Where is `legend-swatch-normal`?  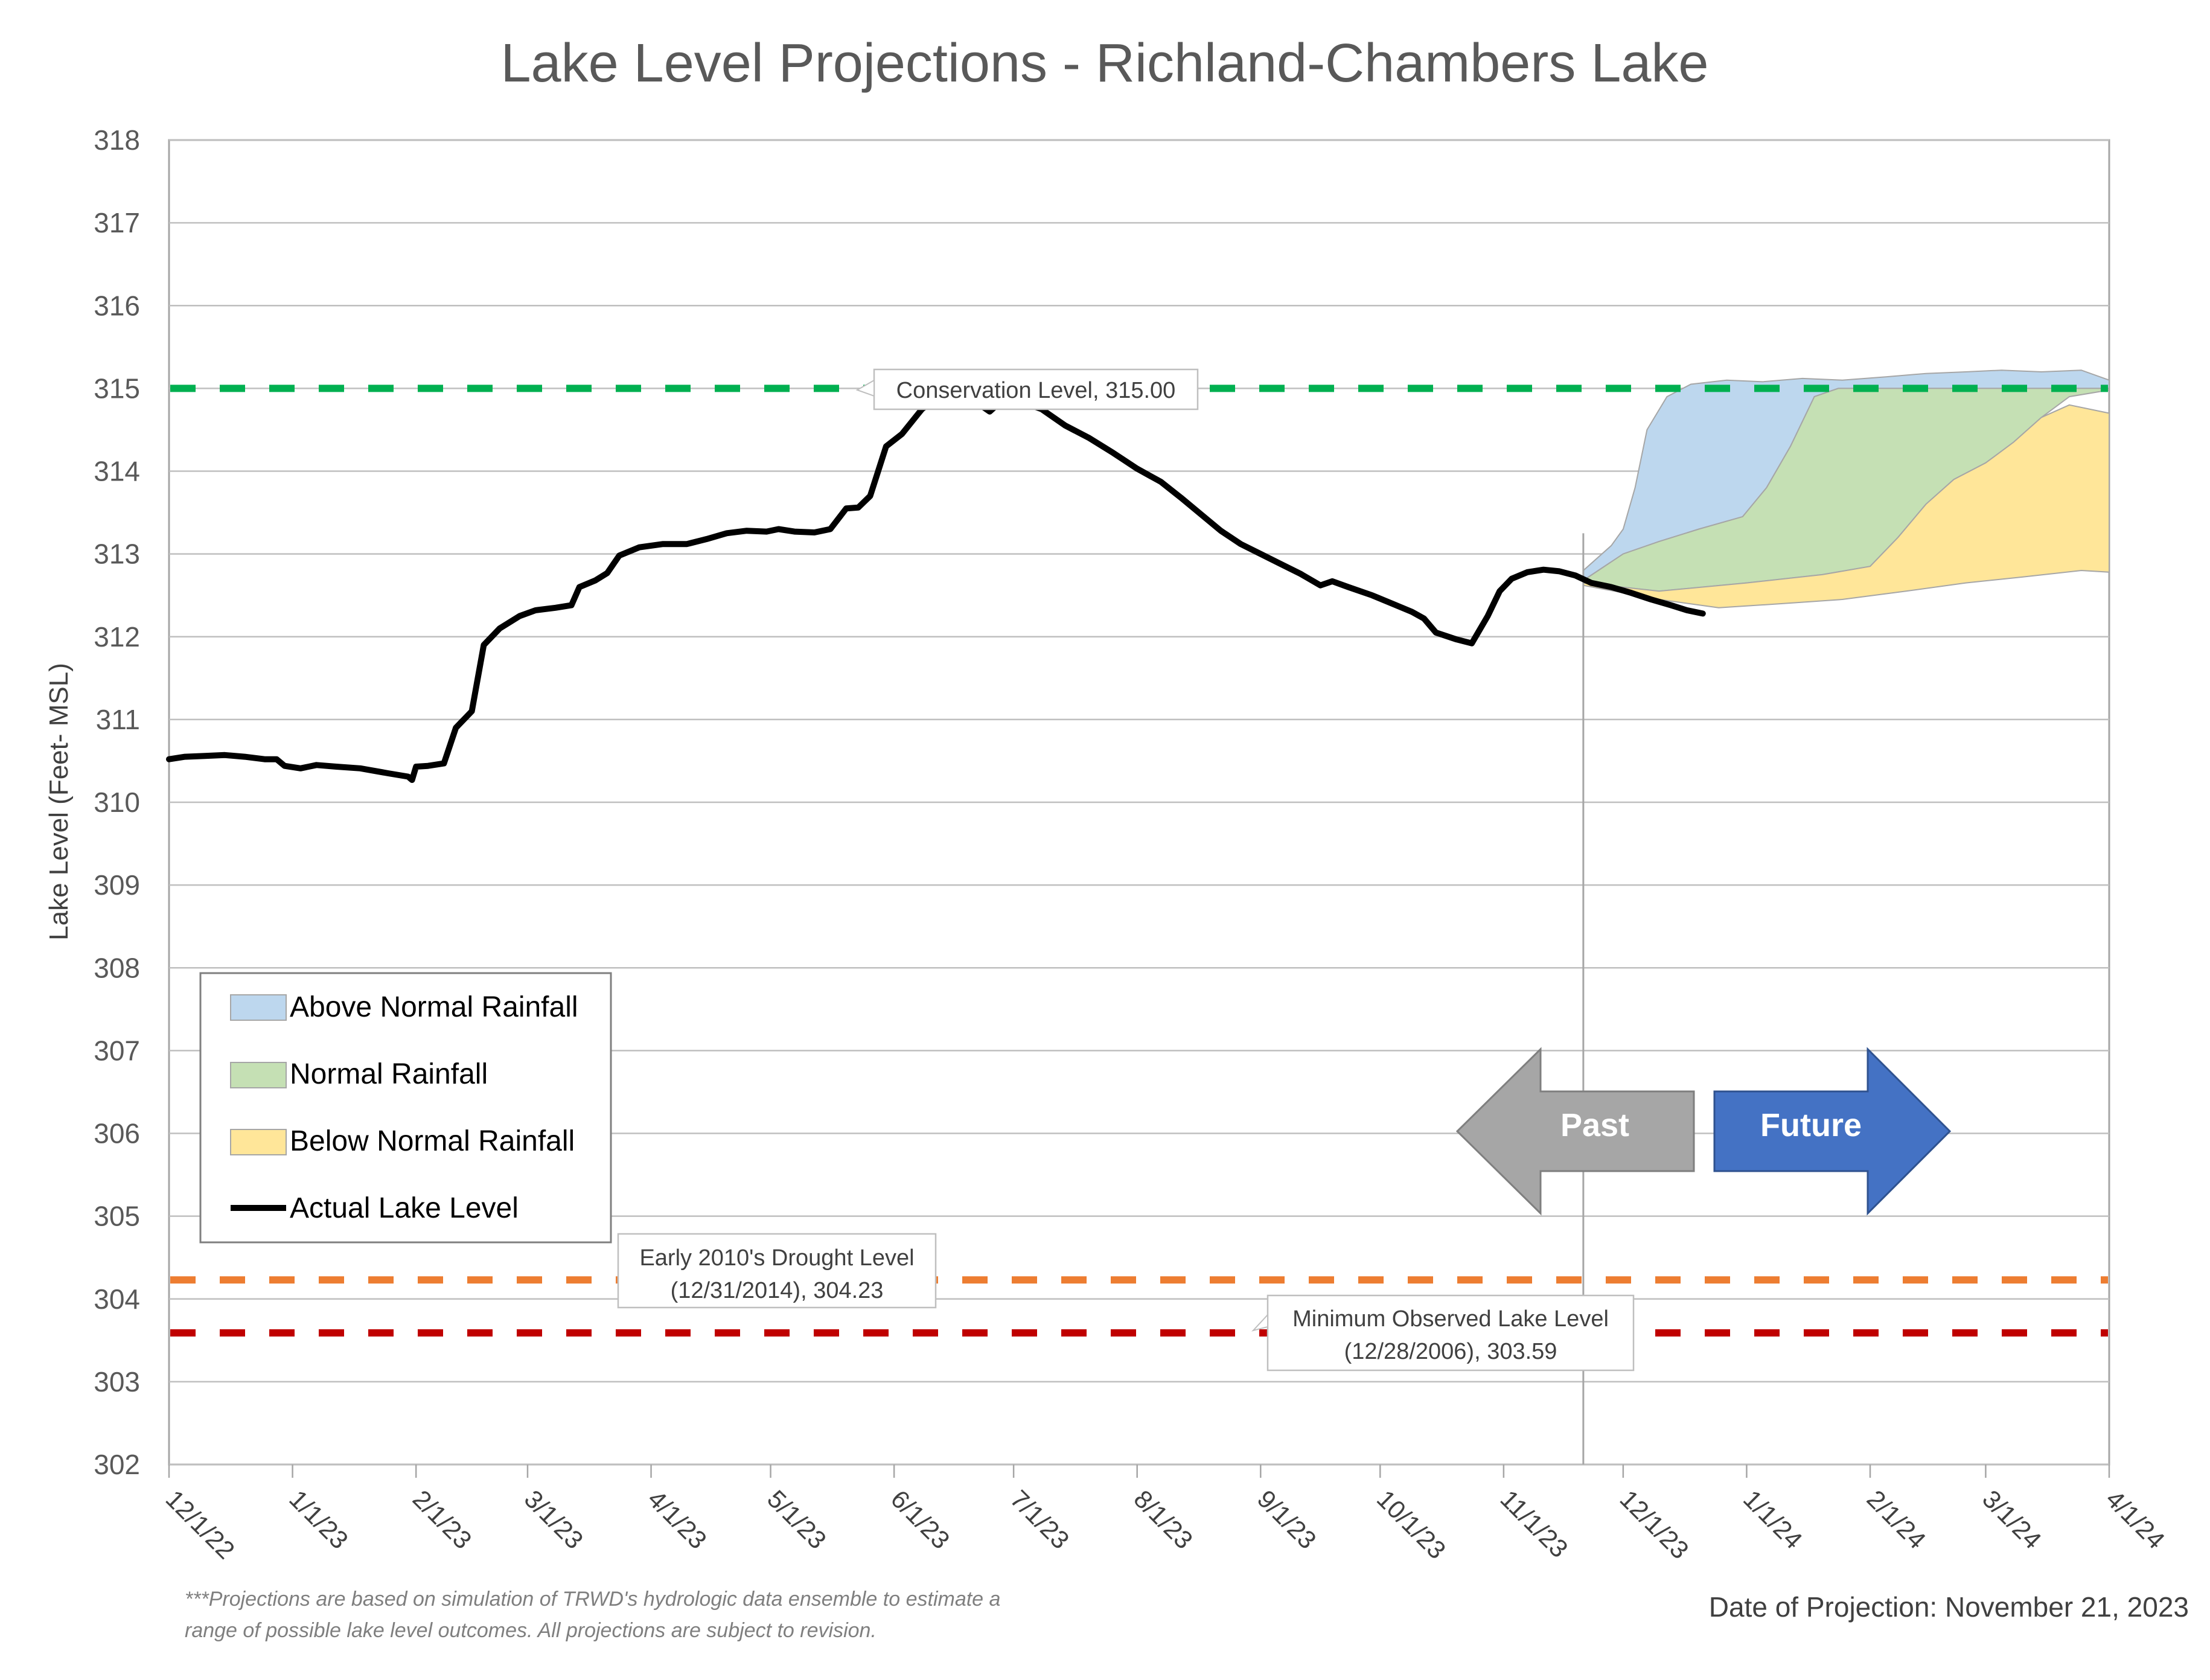 legend-swatch-normal is located at coordinates (258, 1075).